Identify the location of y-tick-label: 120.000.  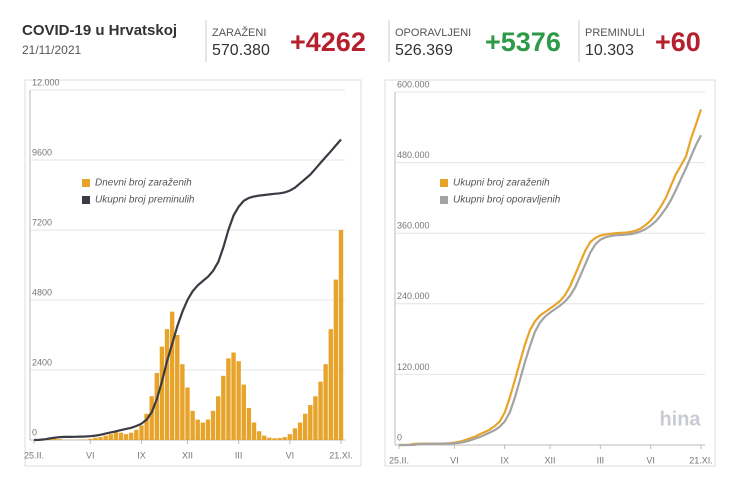
(413, 367).